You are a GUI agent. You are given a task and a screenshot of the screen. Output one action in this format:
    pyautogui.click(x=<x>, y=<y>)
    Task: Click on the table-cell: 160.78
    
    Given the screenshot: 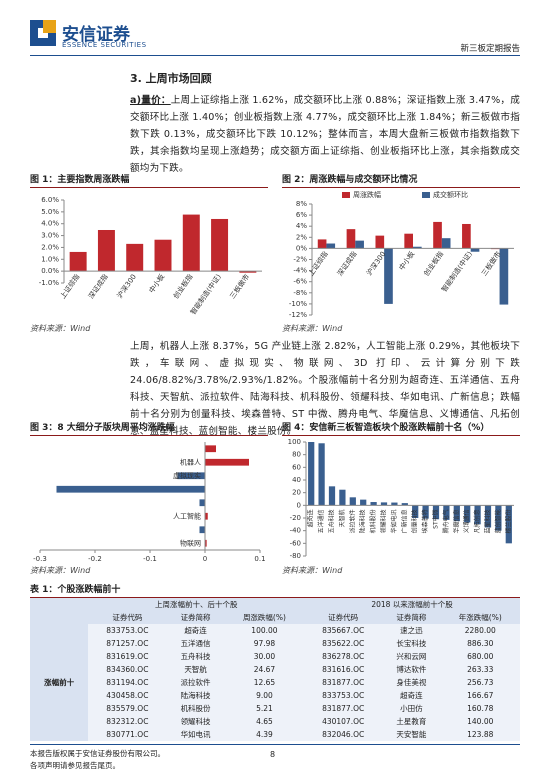 What is the action you would take?
    pyautogui.click(x=480, y=708)
    